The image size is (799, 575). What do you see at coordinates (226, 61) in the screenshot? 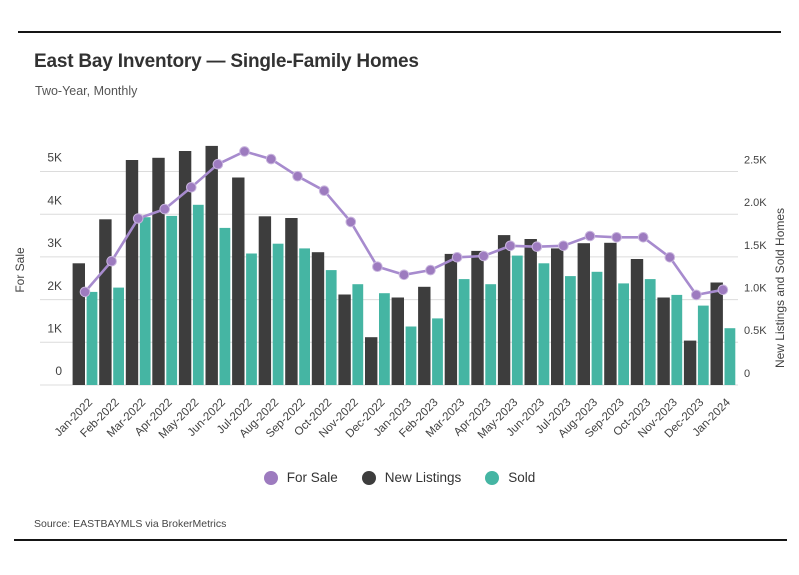
I see `chart-title: East Bay Inventory — Single-Family Homes` at bounding box center [226, 61].